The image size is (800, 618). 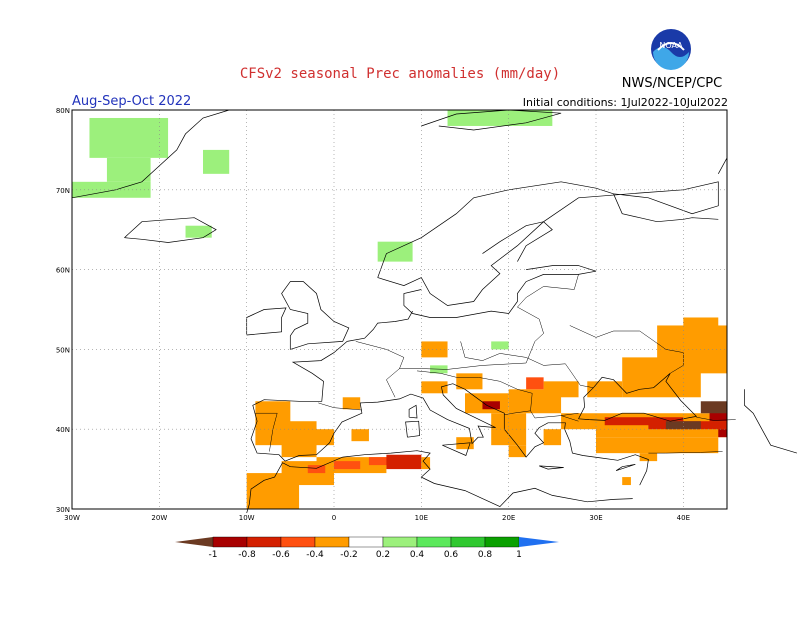 I want to click on legend-tick-label: 0.6, so click(x=451, y=555).